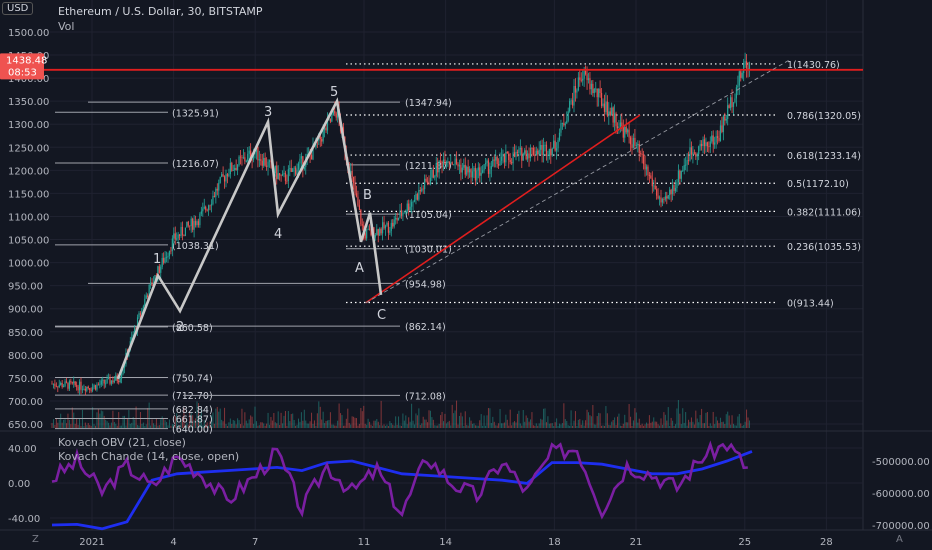  I want to click on timezone-icon: Z, so click(35, 539).